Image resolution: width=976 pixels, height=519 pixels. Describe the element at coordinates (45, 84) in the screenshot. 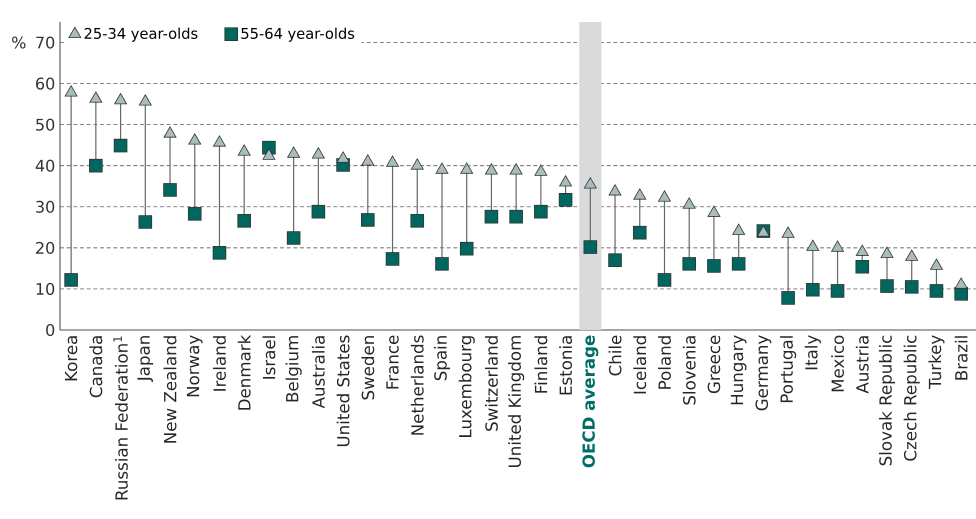

I see `y-tick-label: 60` at that location.